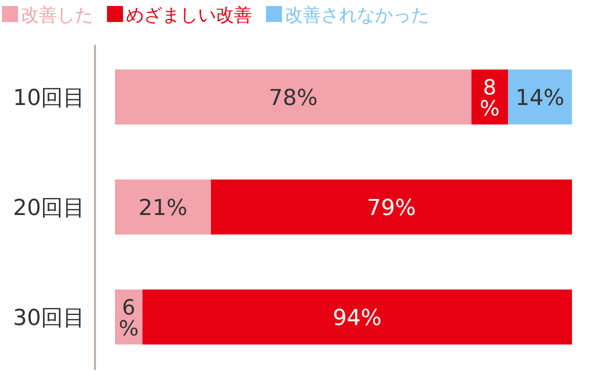 The image size is (590, 372). Describe the element at coordinates (57, 15) in the screenshot. I see `legend-label: 改善した` at that location.